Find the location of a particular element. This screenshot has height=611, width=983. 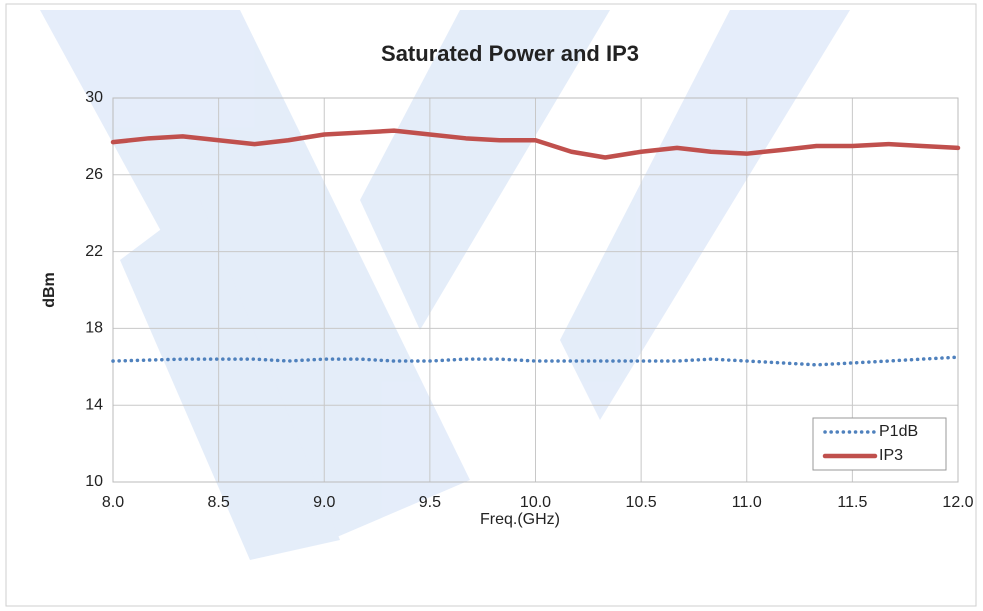

y-axis-label: dBm is located at coordinates (49, 290).